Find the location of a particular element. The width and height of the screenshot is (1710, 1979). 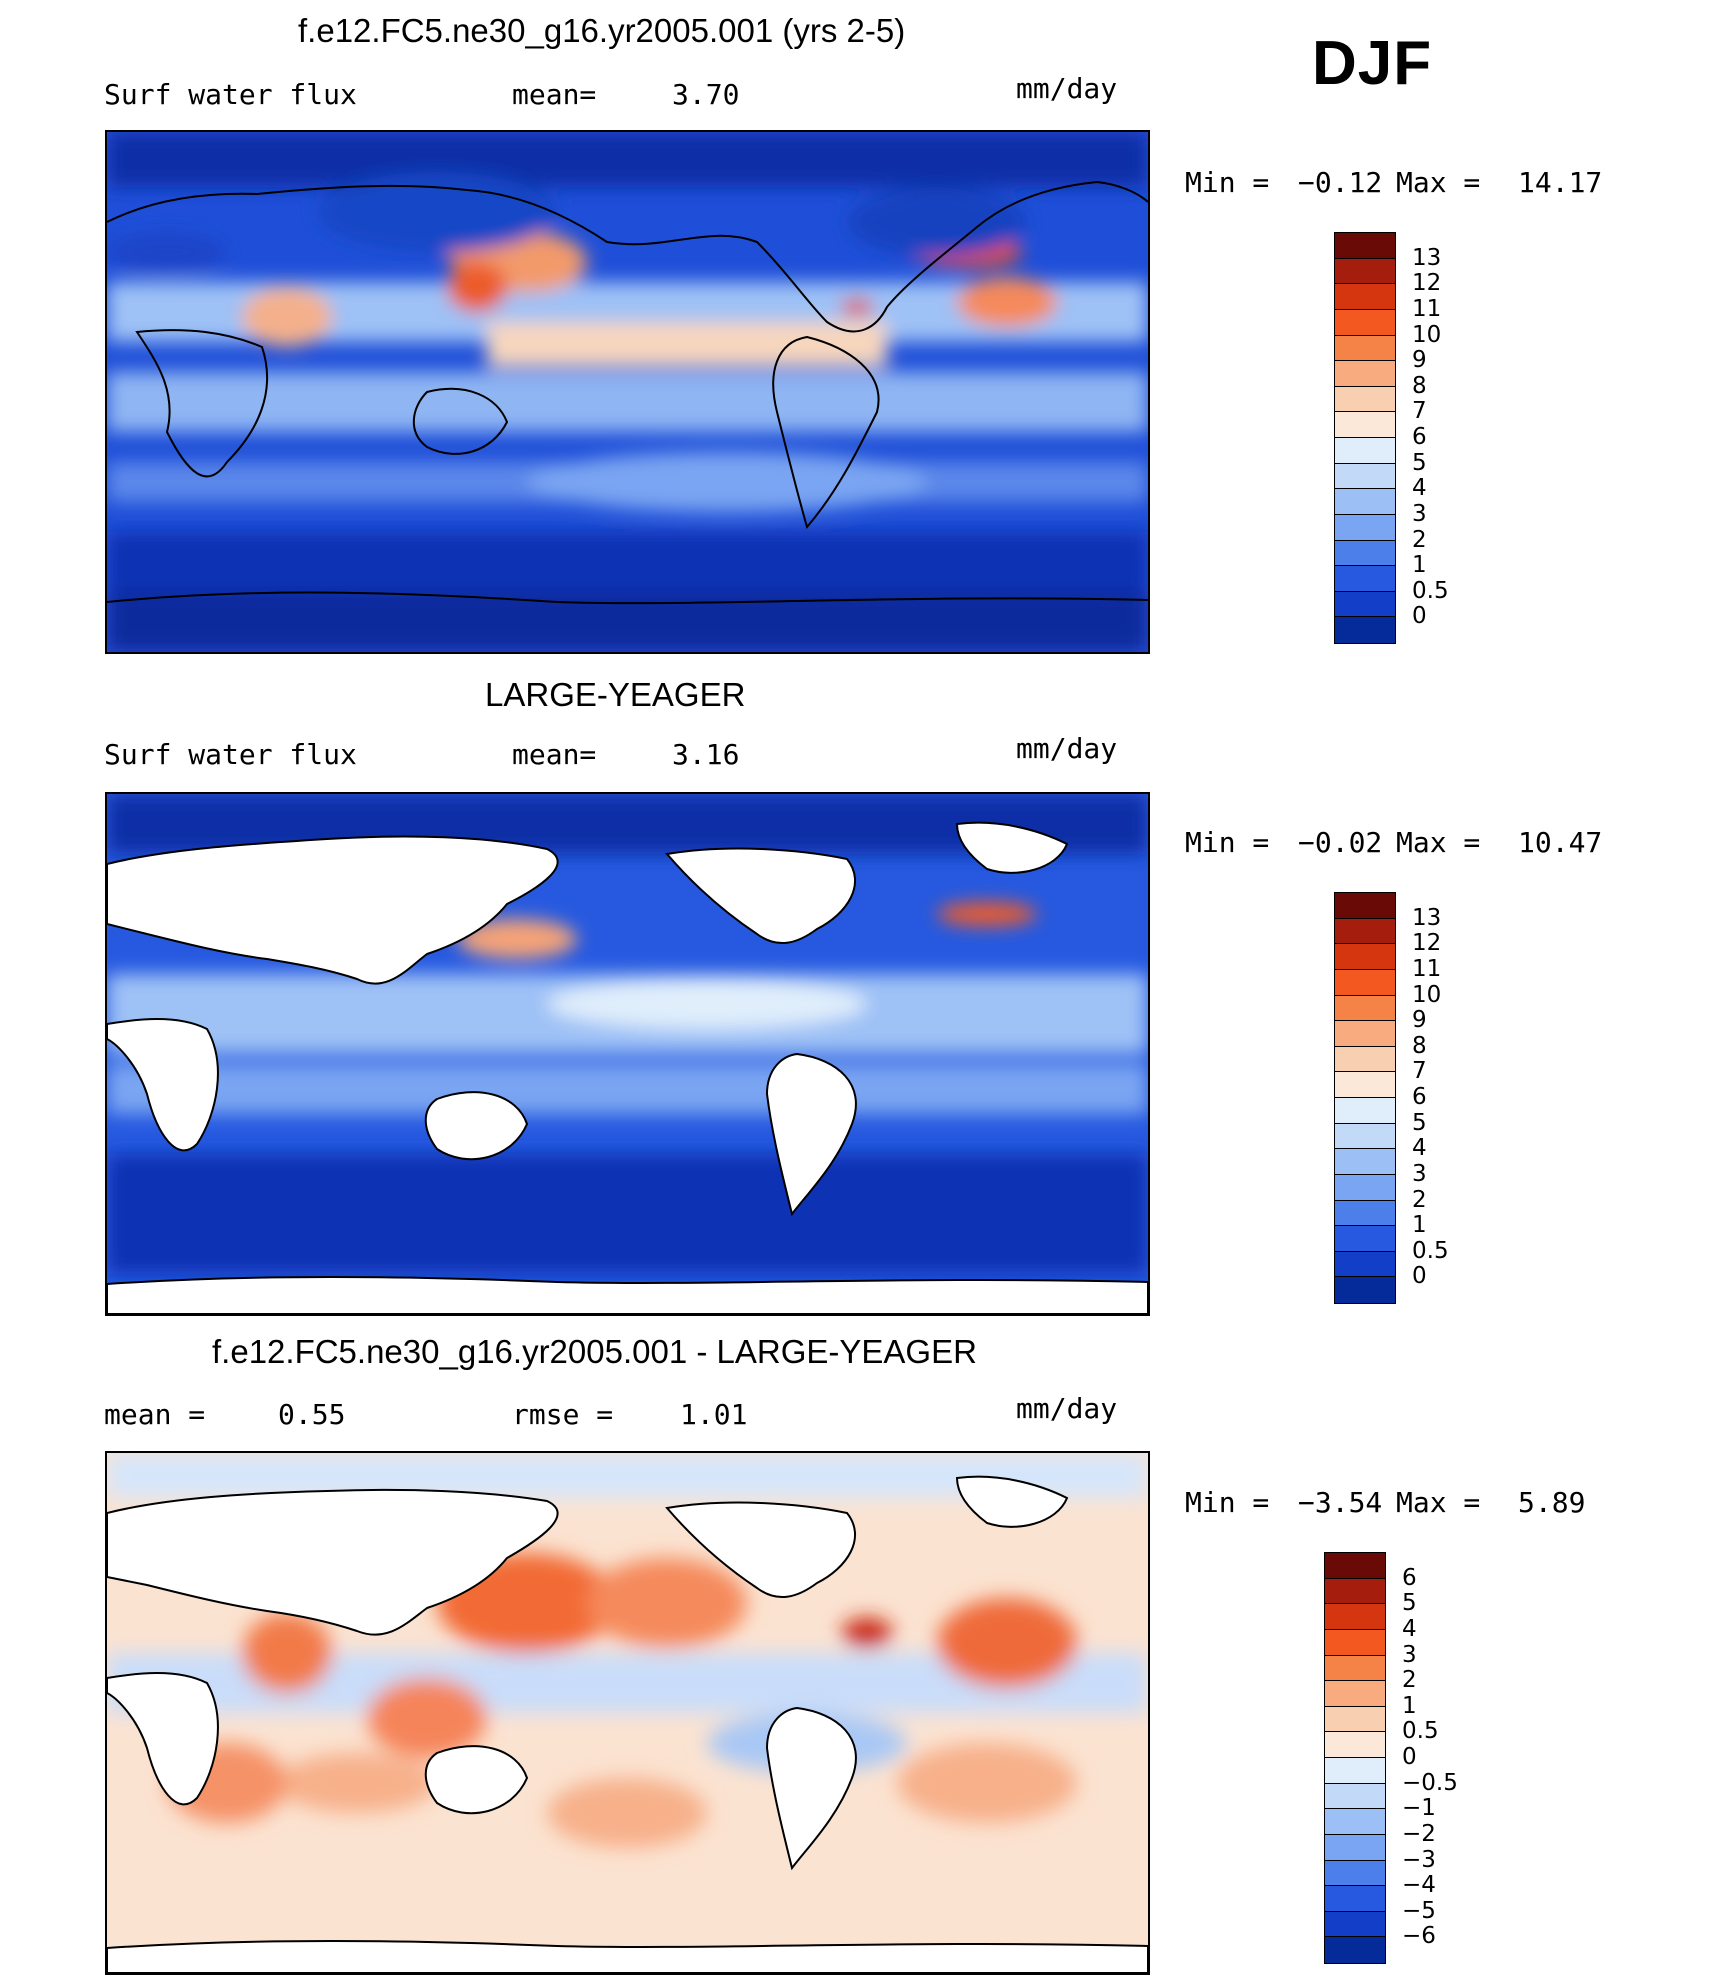

panel-1-min-value: −0.12 is located at coordinates (1340, 182).